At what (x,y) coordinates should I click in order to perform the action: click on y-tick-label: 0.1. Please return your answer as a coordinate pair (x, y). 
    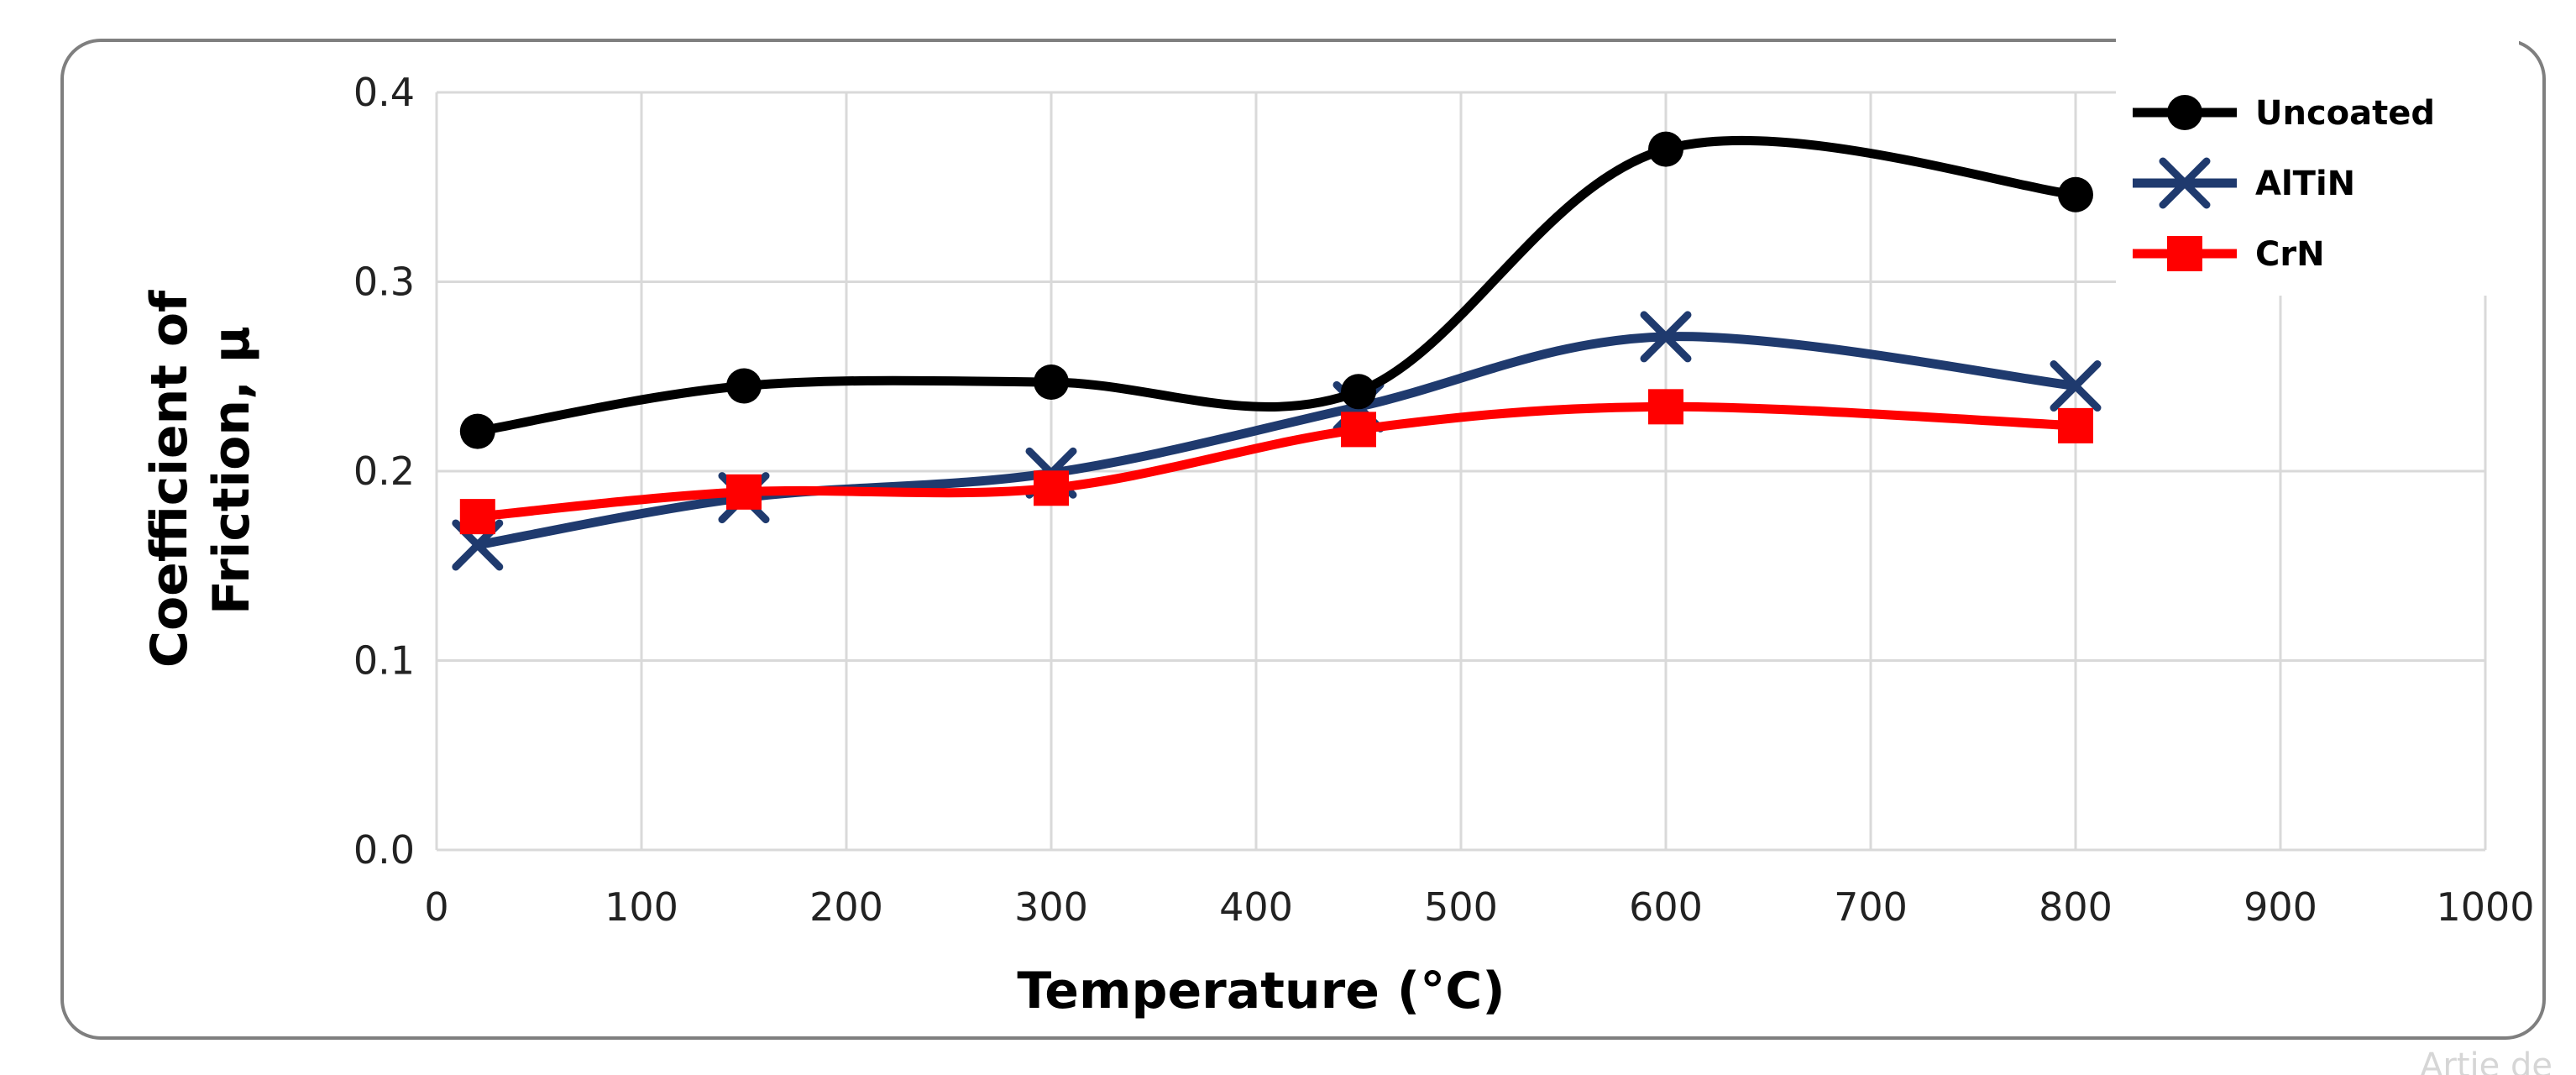
    Looking at the image, I should click on (384, 661).